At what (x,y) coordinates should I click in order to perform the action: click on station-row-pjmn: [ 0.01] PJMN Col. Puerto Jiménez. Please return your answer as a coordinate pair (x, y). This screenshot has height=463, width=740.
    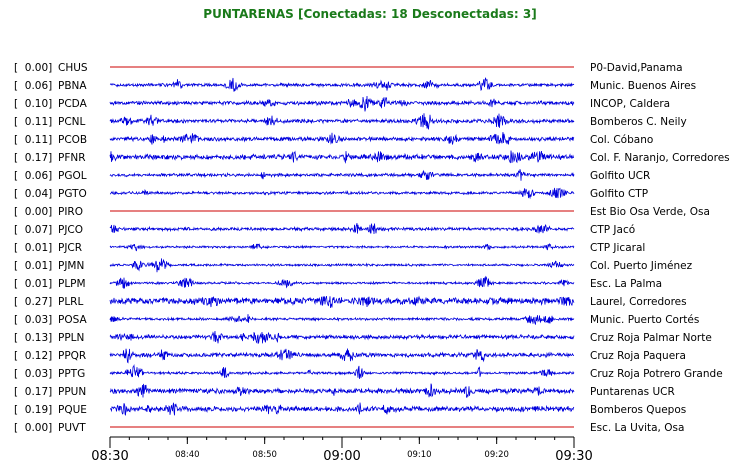
    Looking at the image, I should click on (353, 265).